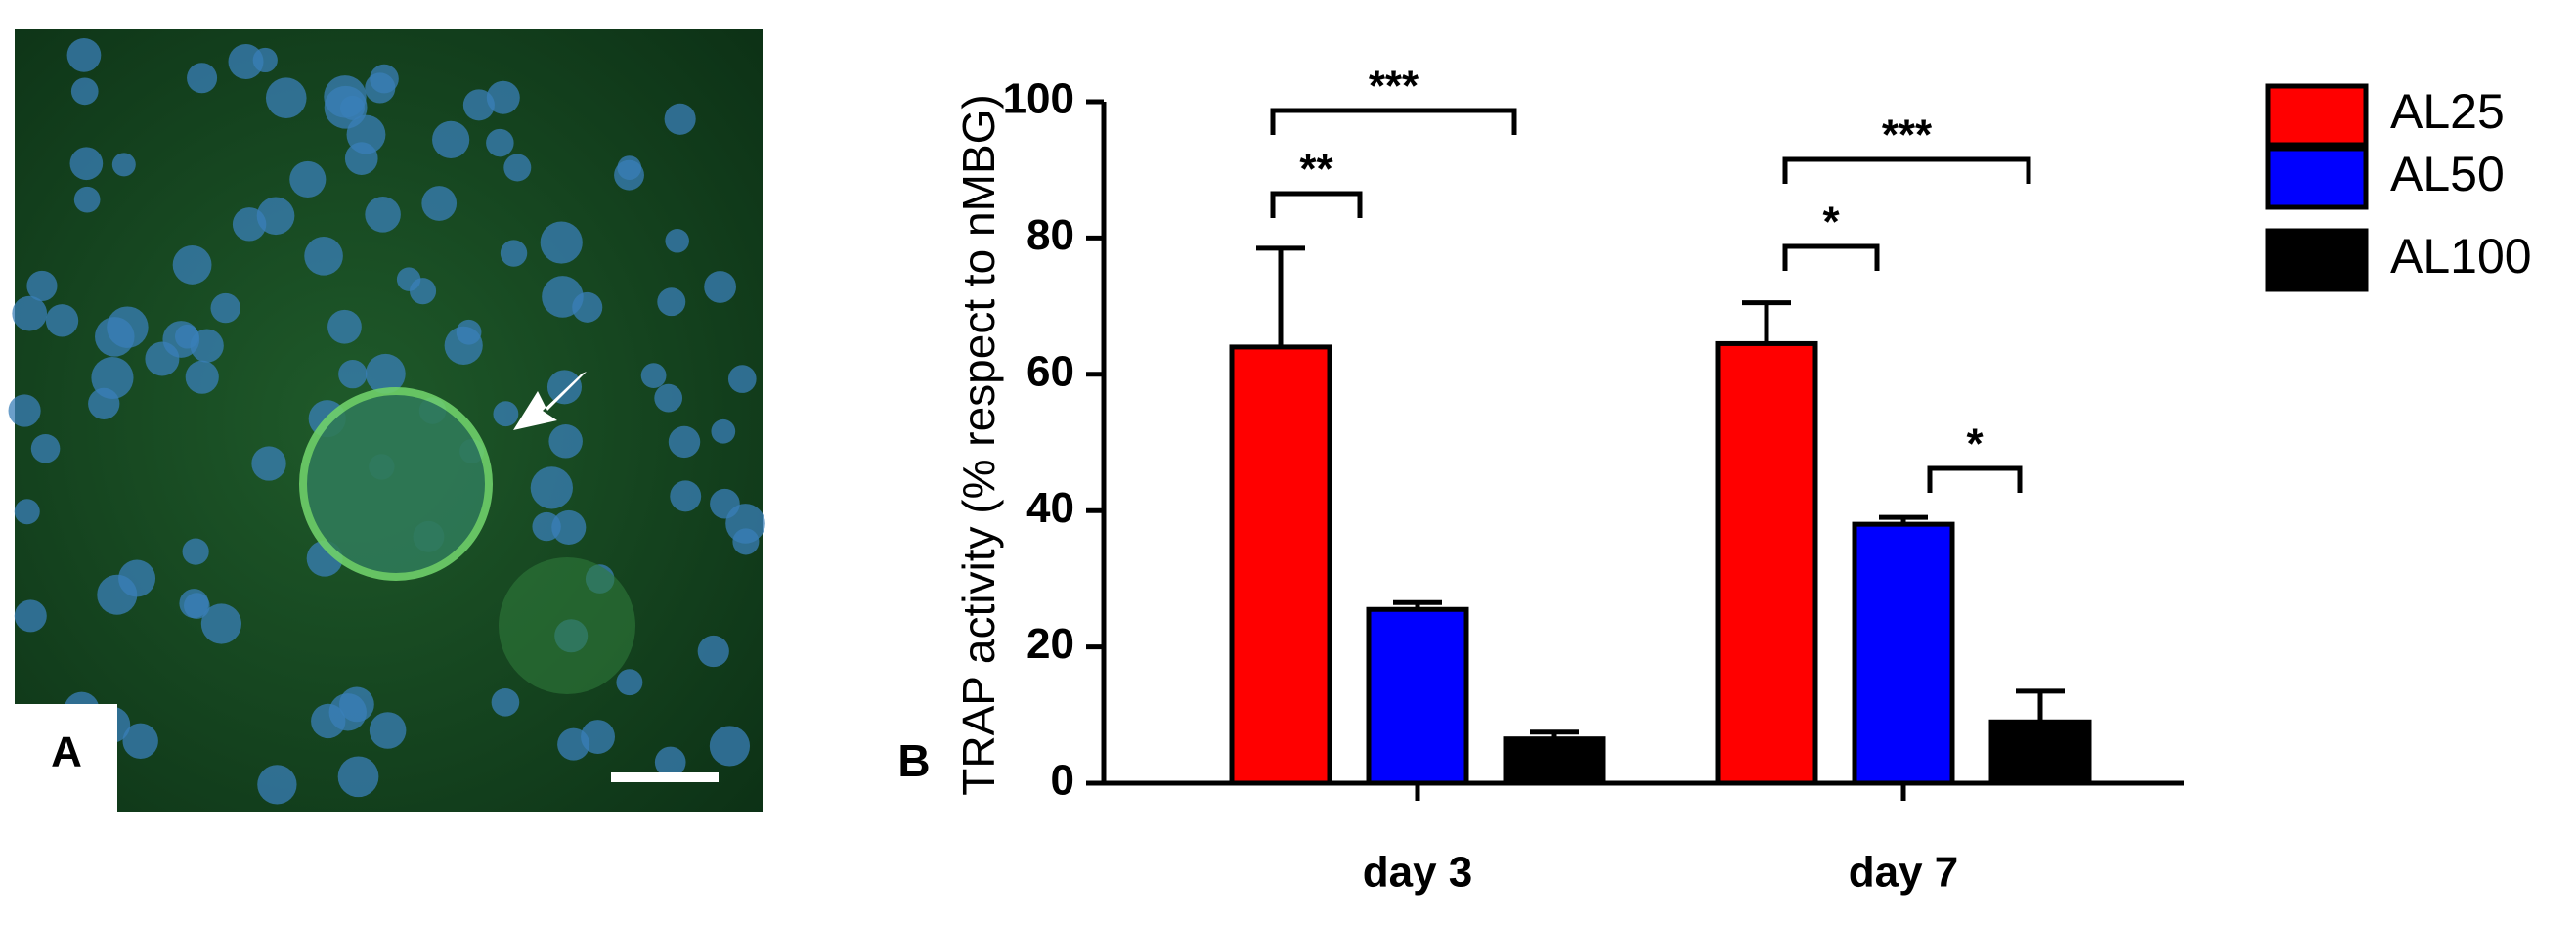 This screenshot has height=925, width=2576. What do you see at coordinates (913, 760) in the screenshot?
I see `panel-label: B` at bounding box center [913, 760].